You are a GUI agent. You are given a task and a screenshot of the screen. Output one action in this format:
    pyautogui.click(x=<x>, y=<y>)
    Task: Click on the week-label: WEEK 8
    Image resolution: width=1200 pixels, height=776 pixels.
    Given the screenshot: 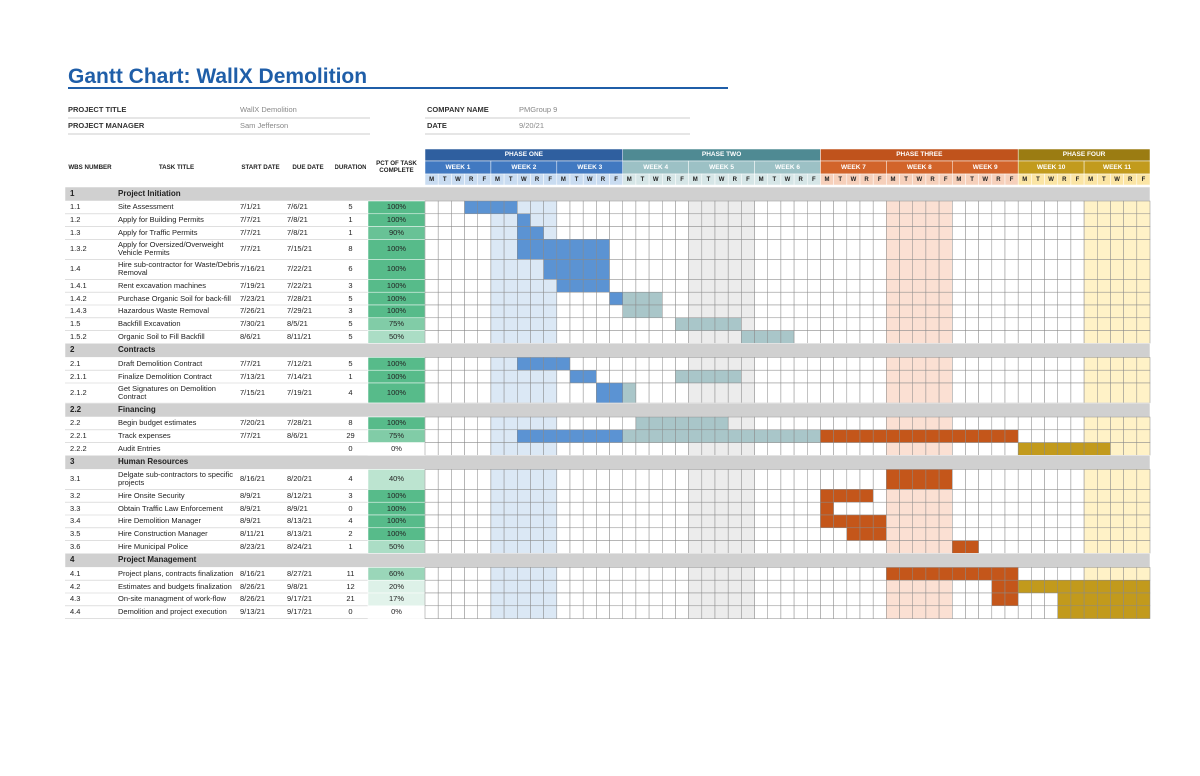 What is the action you would take?
    pyautogui.click(x=919, y=167)
    